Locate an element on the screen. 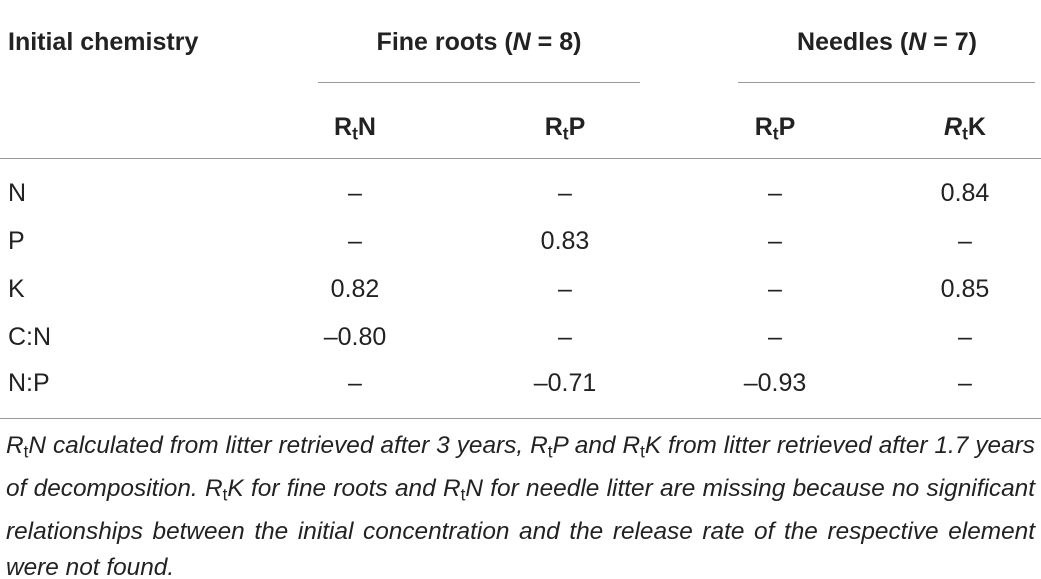 Image resolution: width=1041 pixels, height=579 pixels. cell: 0.82 is located at coordinates (355, 289).